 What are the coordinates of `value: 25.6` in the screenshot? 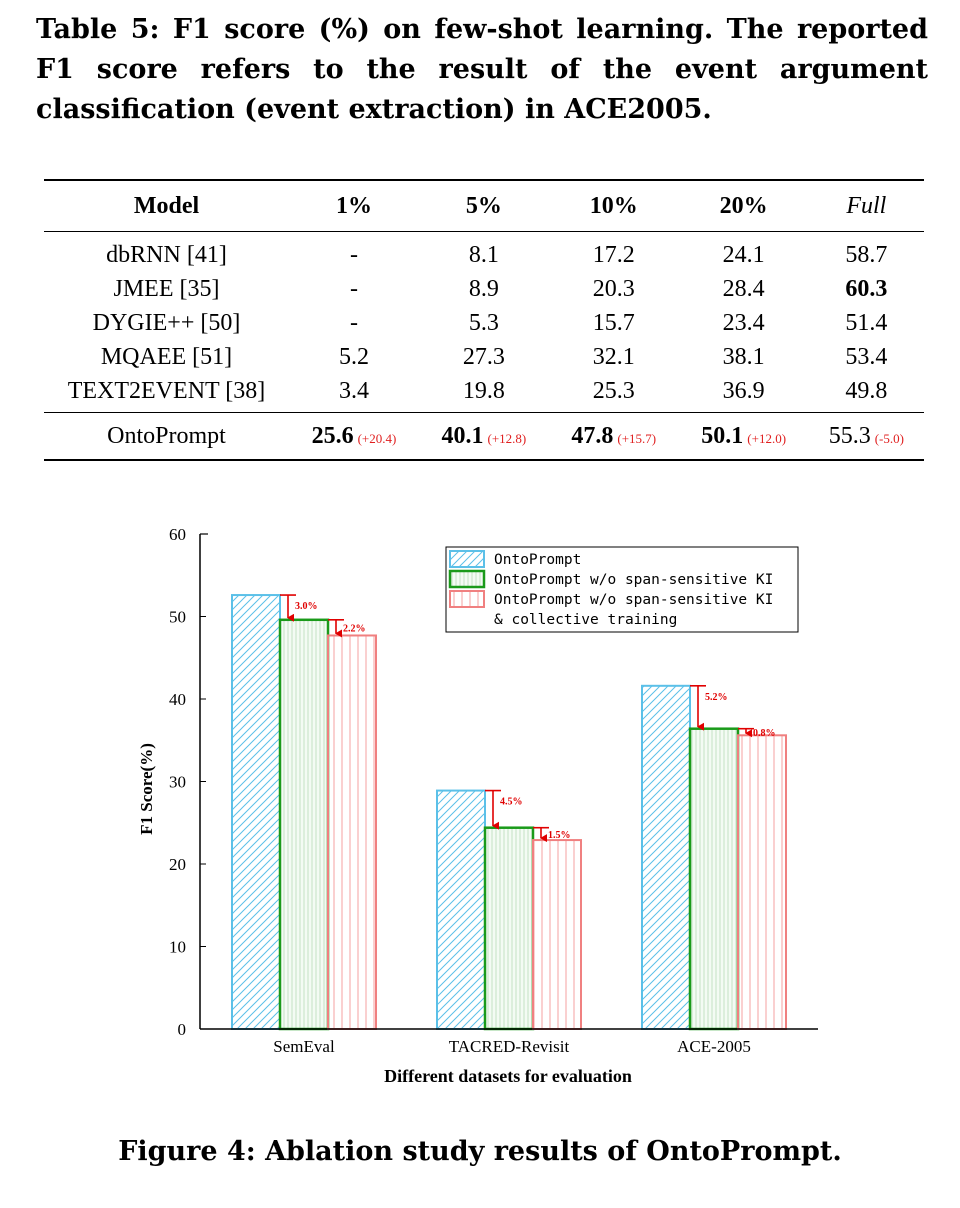 It's located at (332, 435).